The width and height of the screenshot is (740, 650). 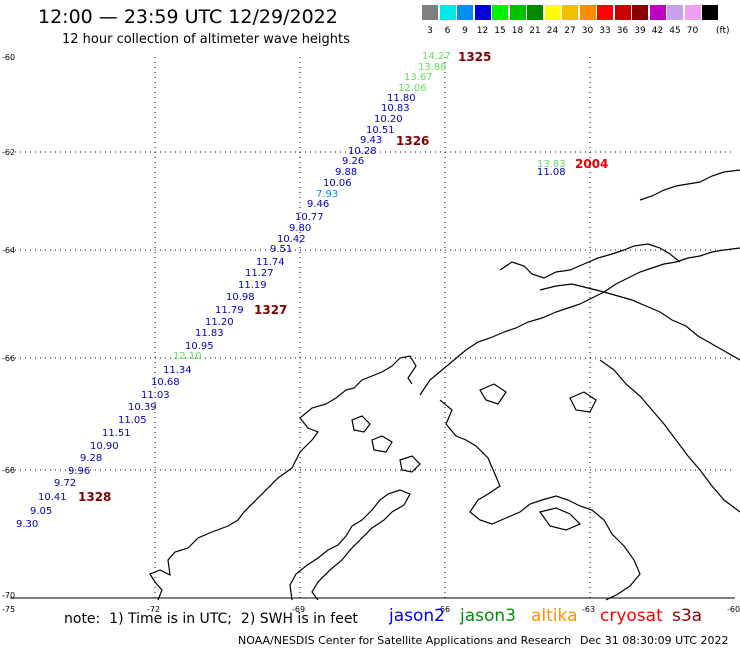 What do you see at coordinates (517, 31) in the screenshot?
I see `legend-label: 18` at bounding box center [517, 31].